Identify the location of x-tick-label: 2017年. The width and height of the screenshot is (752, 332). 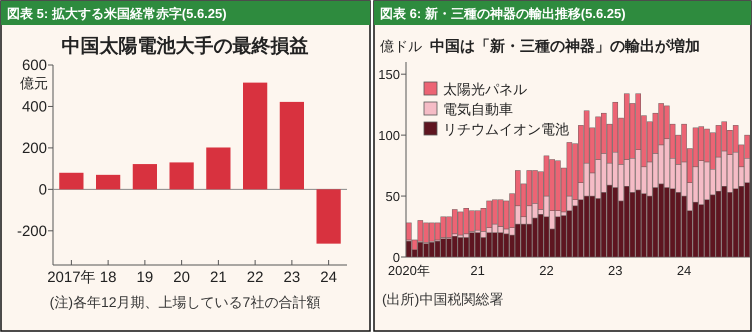
(71, 277).